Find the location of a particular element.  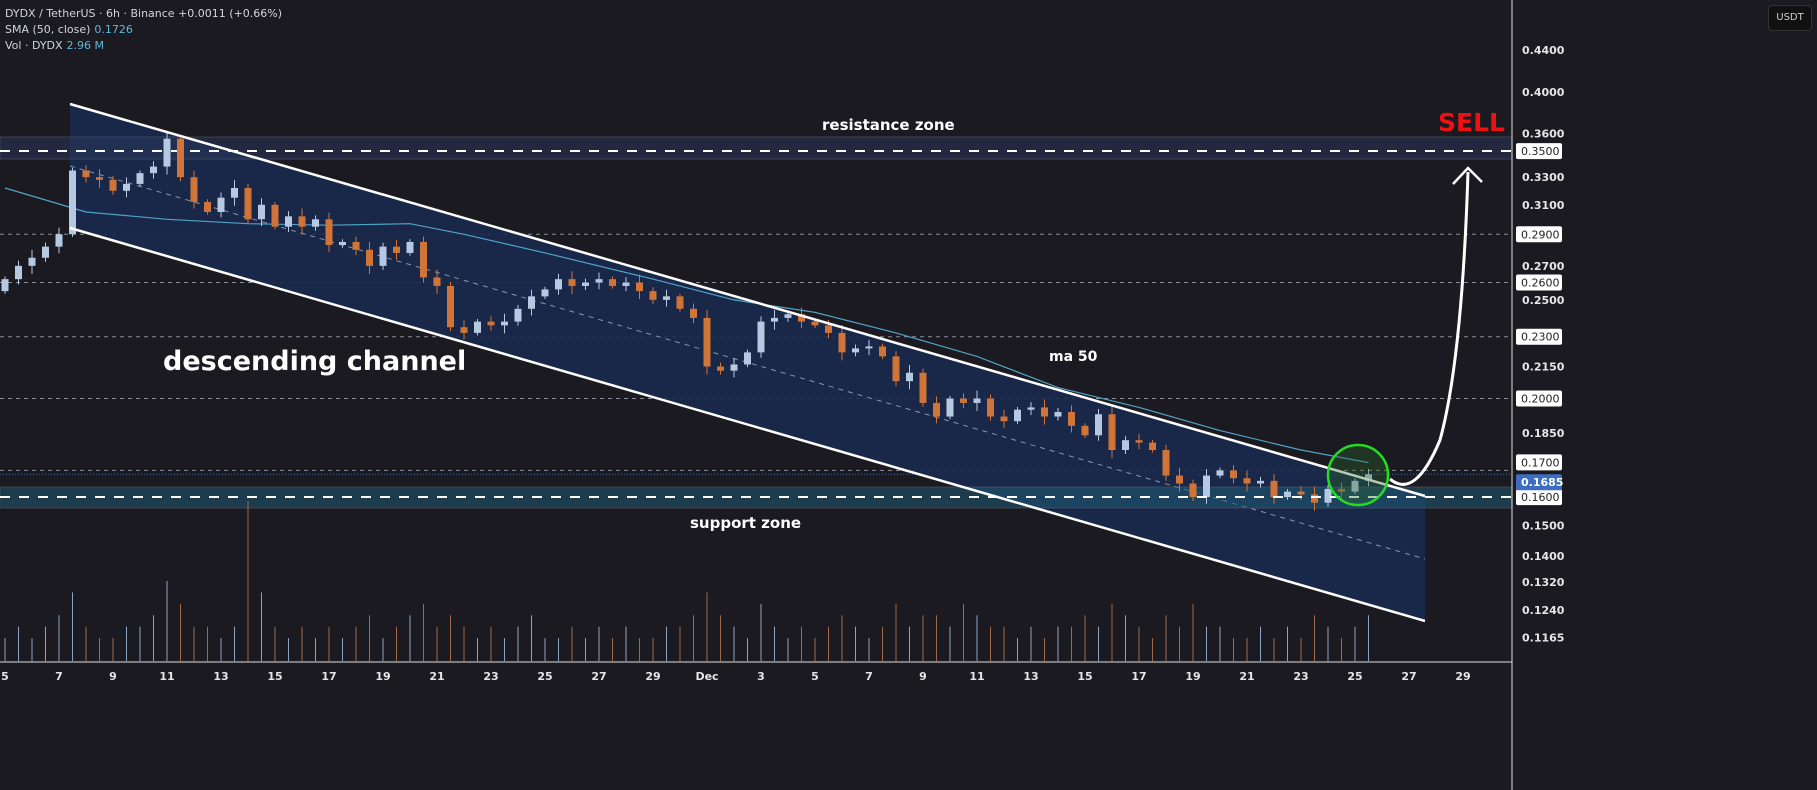

date-tick-label: 23 is located at coordinates (490, 676).